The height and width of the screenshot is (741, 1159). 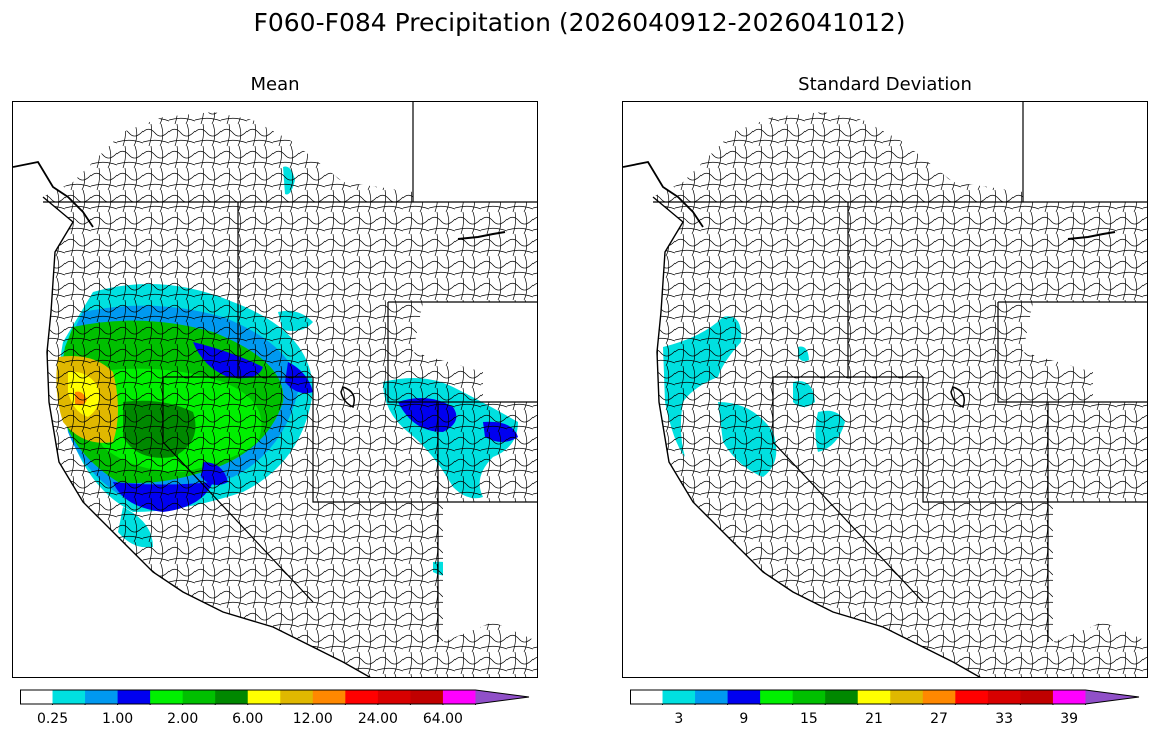 What do you see at coordinates (679, 719) in the screenshot?
I see `colorbar-tick-label: 3` at bounding box center [679, 719].